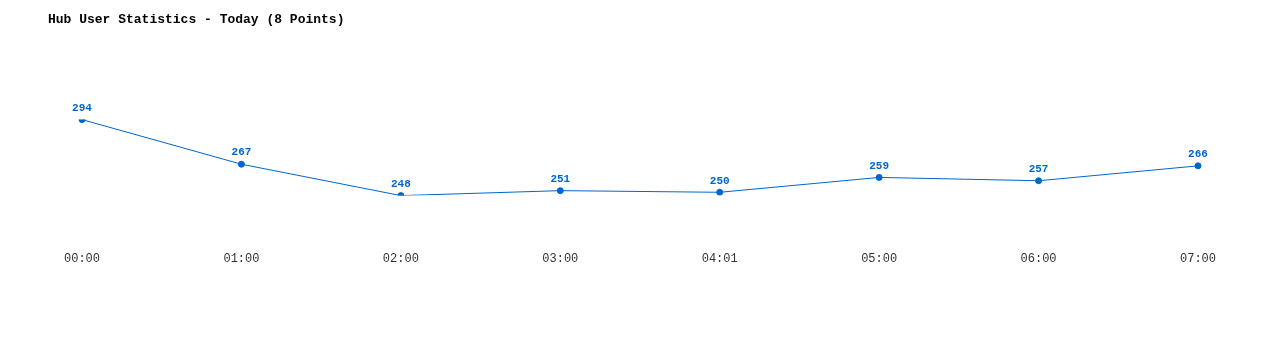  What do you see at coordinates (82, 107) in the screenshot?
I see `data-label: 294` at bounding box center [82, 107].